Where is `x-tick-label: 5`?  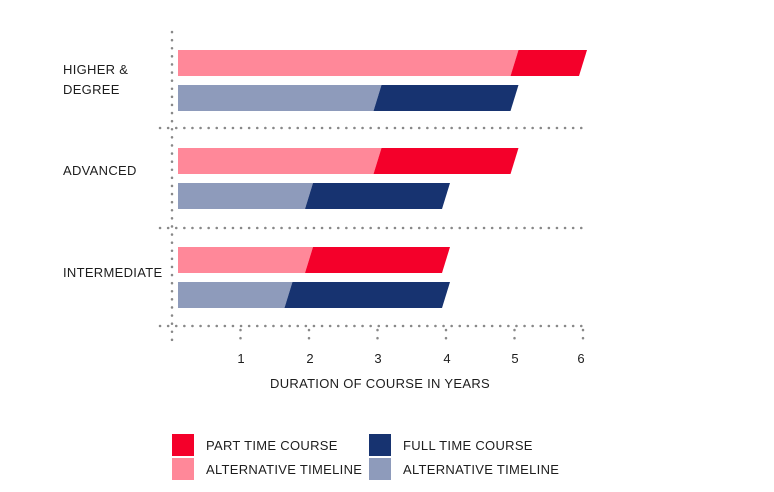 x-tick-label: 5 is located at coordinates (515, 358).